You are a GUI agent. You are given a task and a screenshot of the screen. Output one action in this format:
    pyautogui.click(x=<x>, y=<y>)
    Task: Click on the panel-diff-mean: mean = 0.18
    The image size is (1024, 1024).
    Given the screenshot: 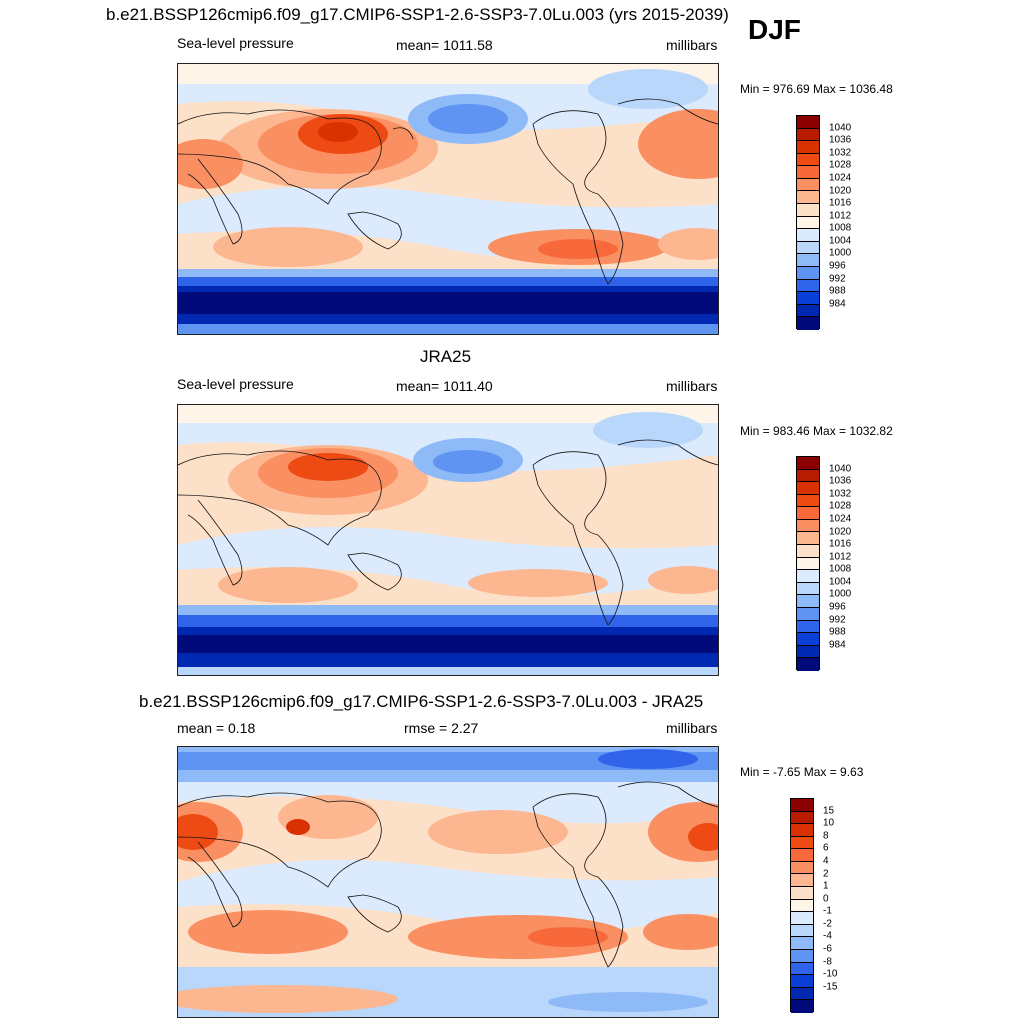 What is the action you would take?
    pyautogui.click(x=216, y=728)
    